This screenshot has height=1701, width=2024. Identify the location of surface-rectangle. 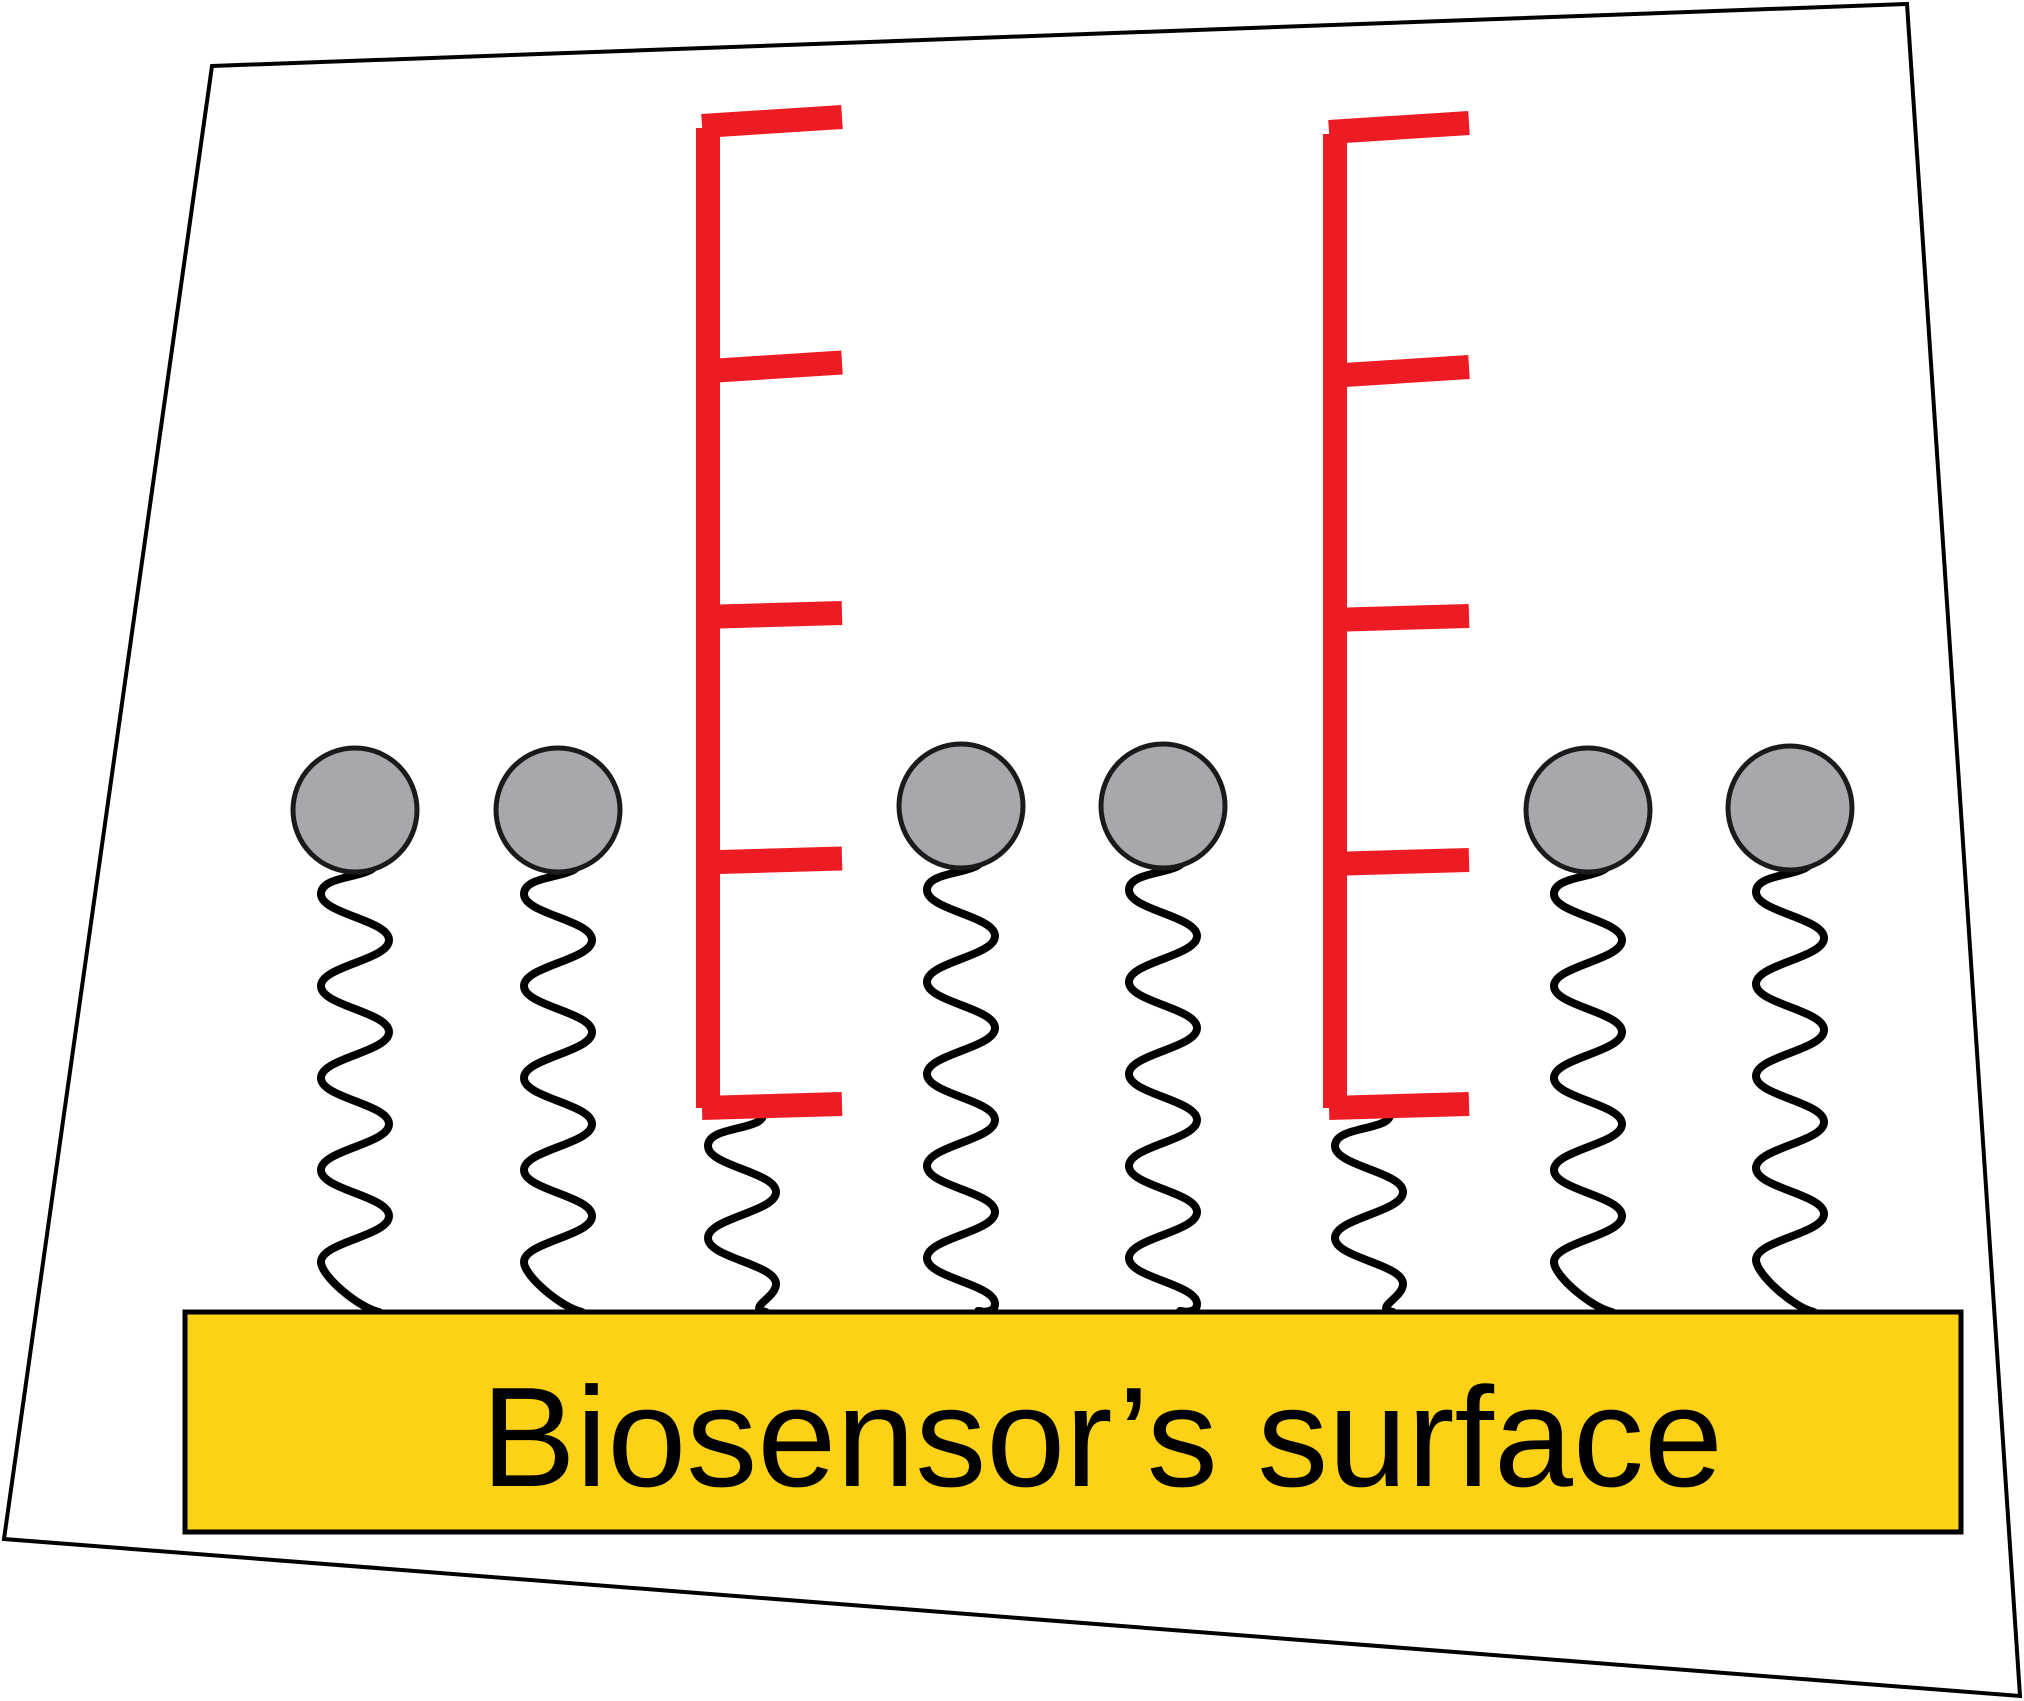
(1073, 1422).